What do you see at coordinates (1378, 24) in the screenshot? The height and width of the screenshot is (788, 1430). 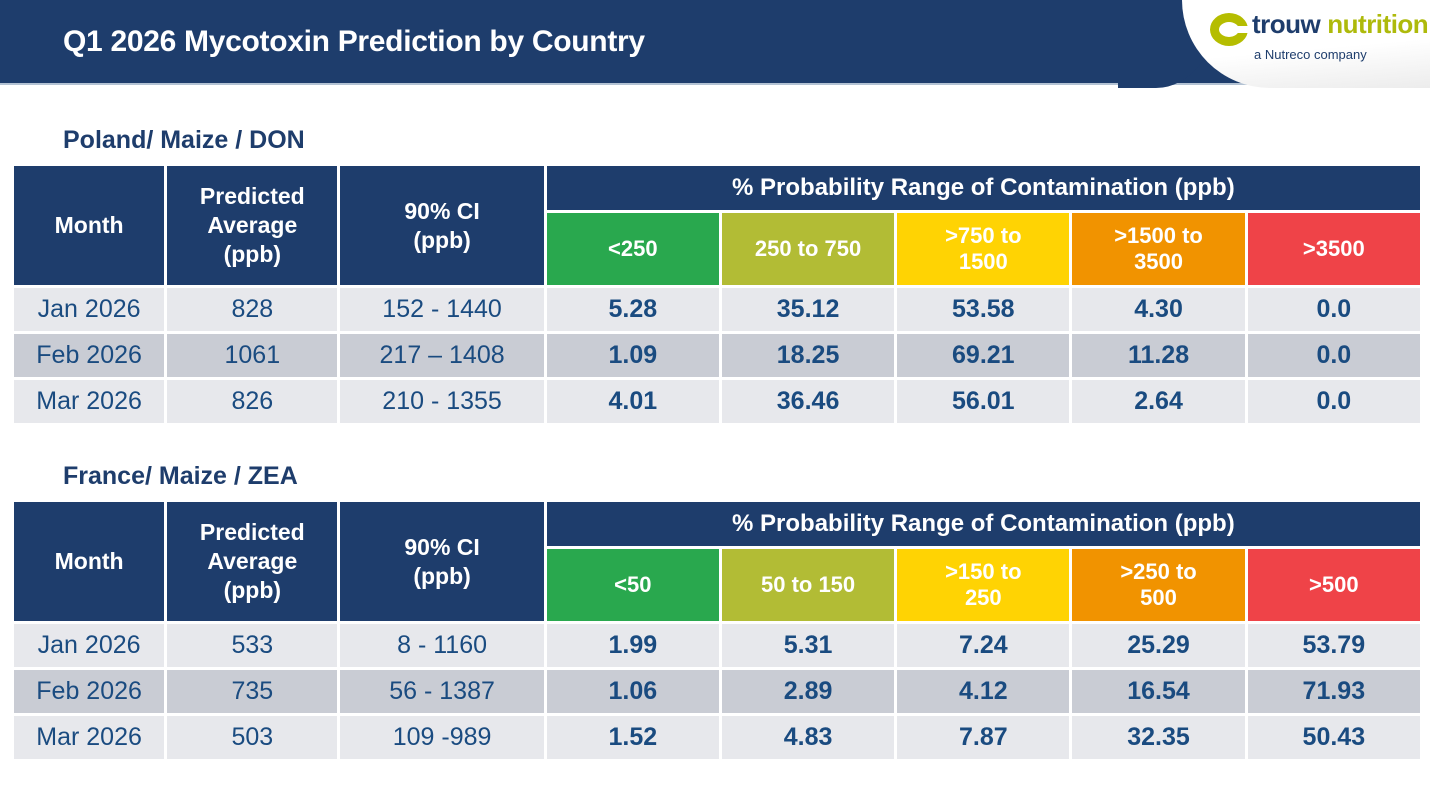 I see `logo-word-nutrition: nutrition` at bounding box center [1378, 24].